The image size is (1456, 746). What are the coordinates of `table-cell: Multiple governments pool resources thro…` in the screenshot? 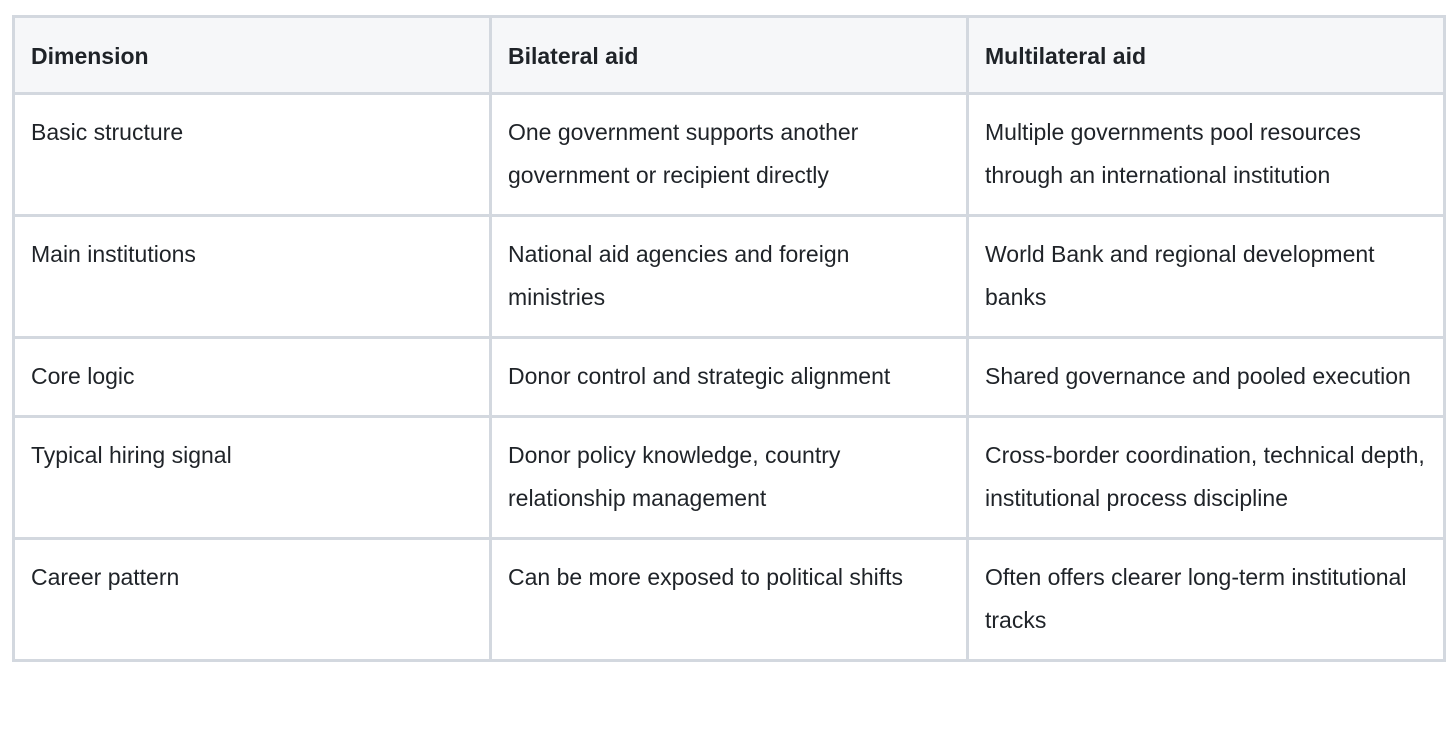 It's located at (1206, 154).